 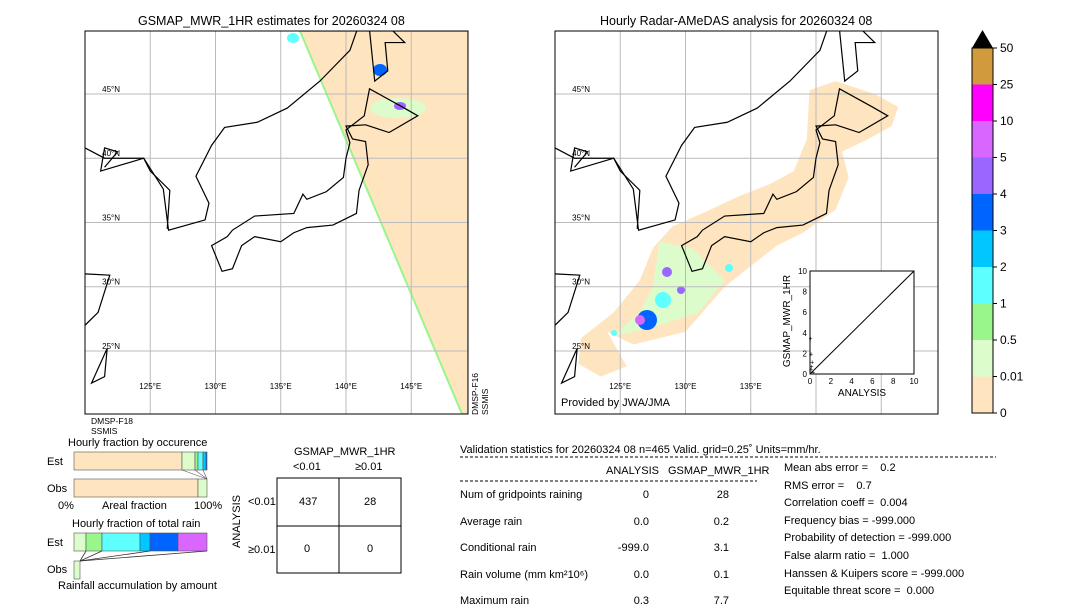 I want to click on colorbar-label: 0, so click(x=1003, y=413).